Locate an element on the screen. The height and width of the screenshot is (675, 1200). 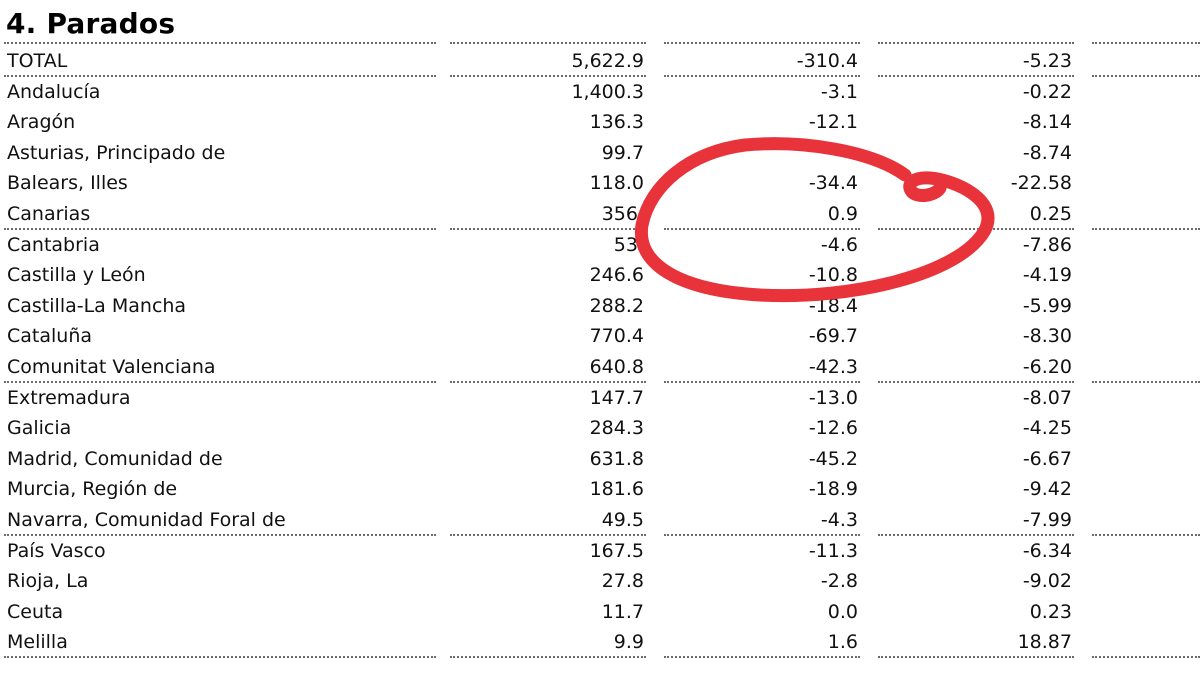
value-col2: -11.3 is located at coordinates (833, 550).